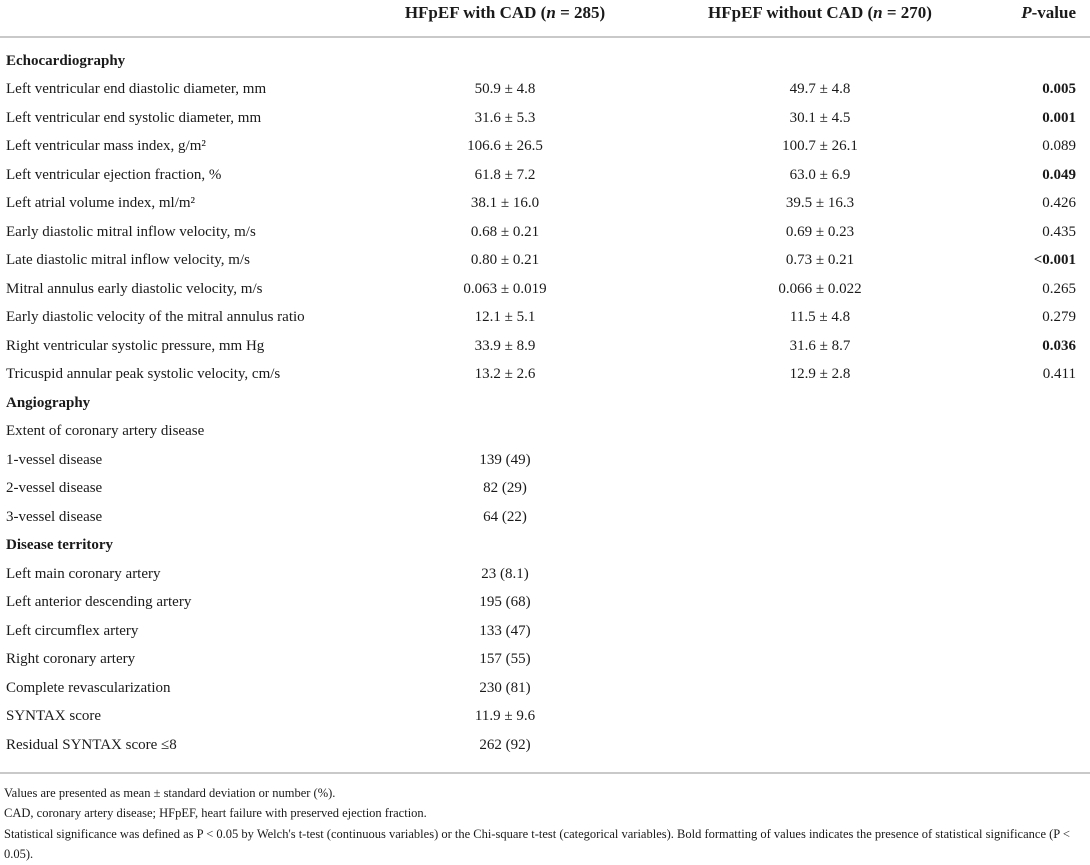 This screenshot has height=865, width=1090. What do you see at coordinates (1026, 12) in the screenshot?
I see `header-p-italic: P` at bounding box center [1026, 12].